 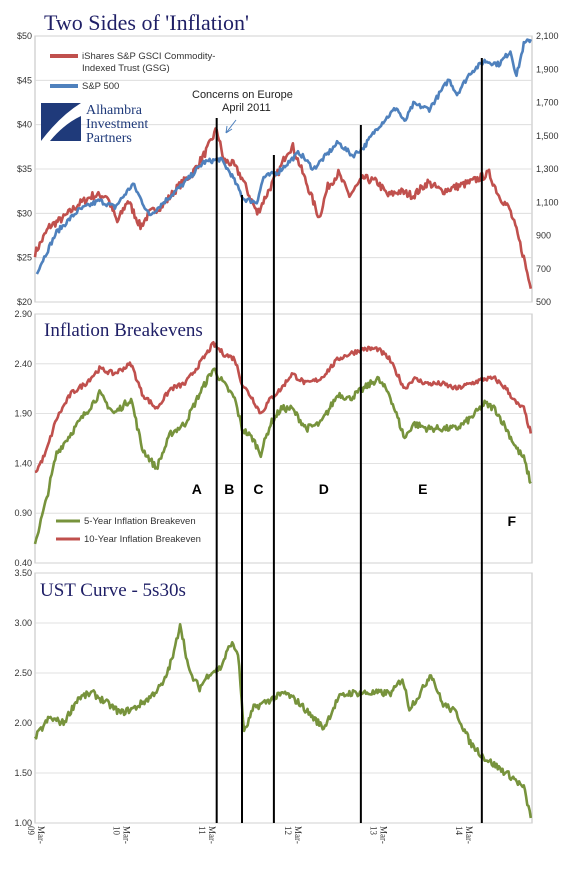 What do you see at coordinates (547, 69) in the screenshot?
I see `y2-tick-label: 1,900` at bounding box center [547, 69].